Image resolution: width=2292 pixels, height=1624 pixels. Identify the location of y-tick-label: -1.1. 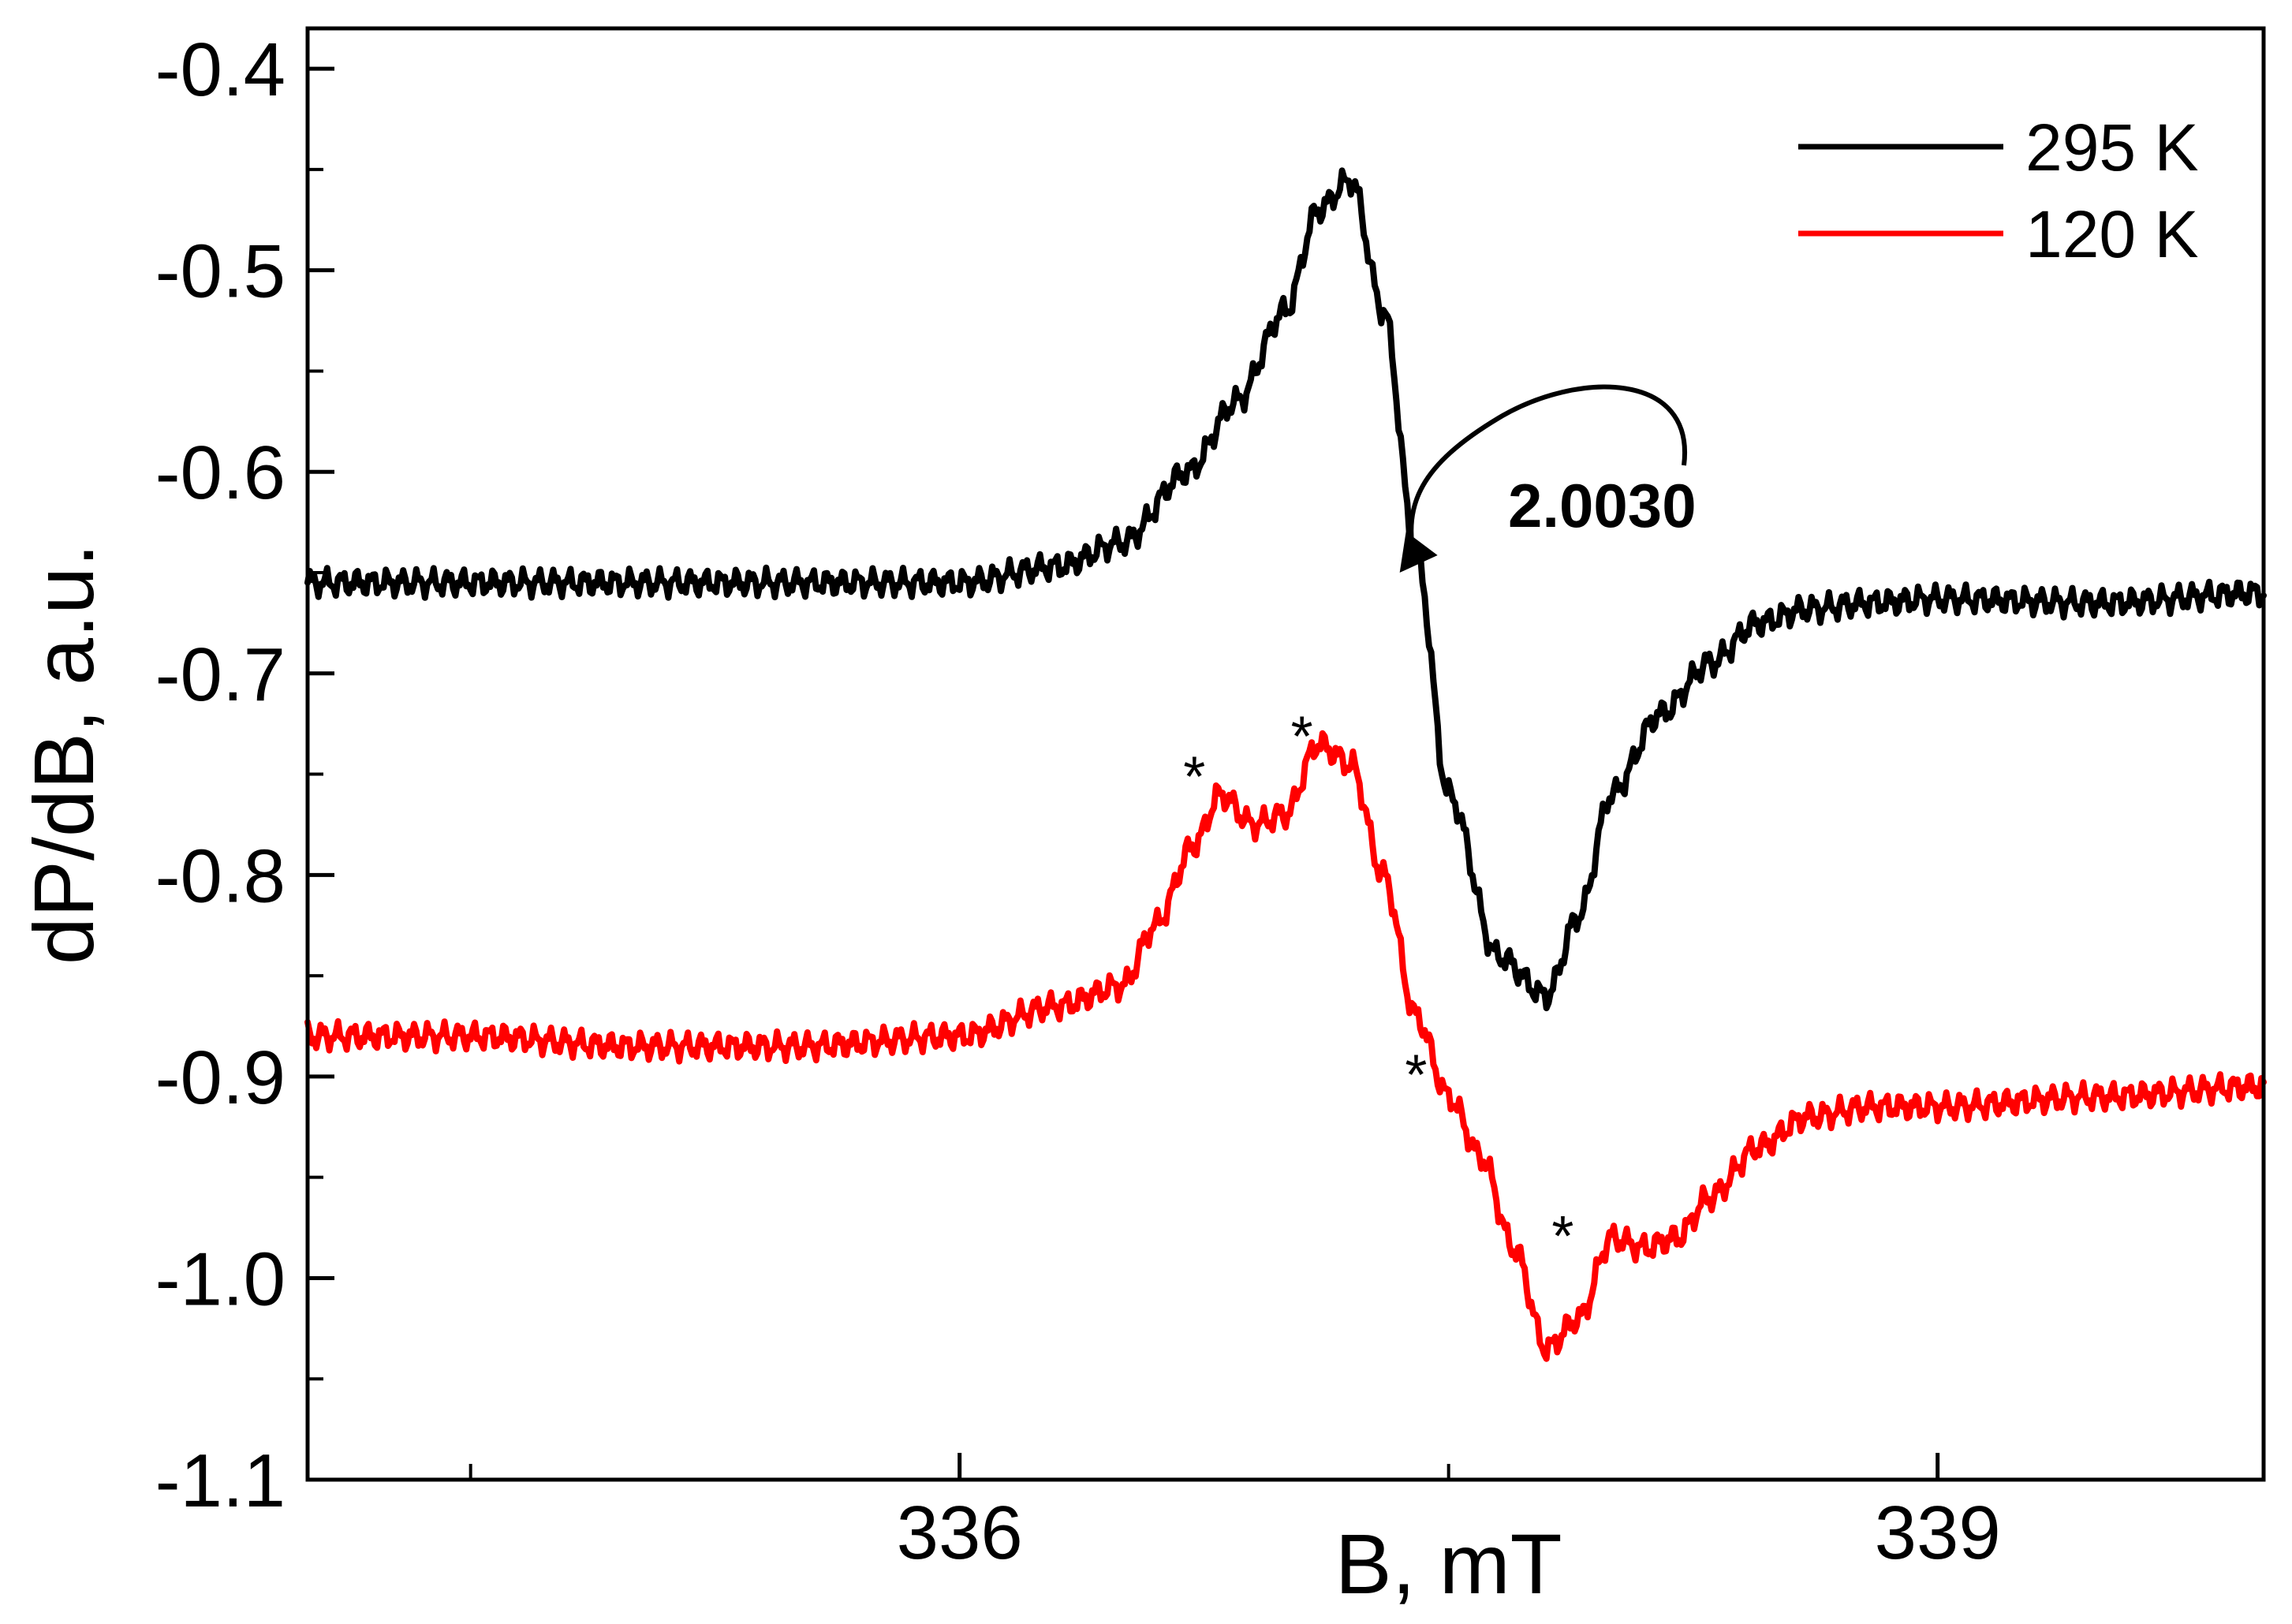
(221, 1481).